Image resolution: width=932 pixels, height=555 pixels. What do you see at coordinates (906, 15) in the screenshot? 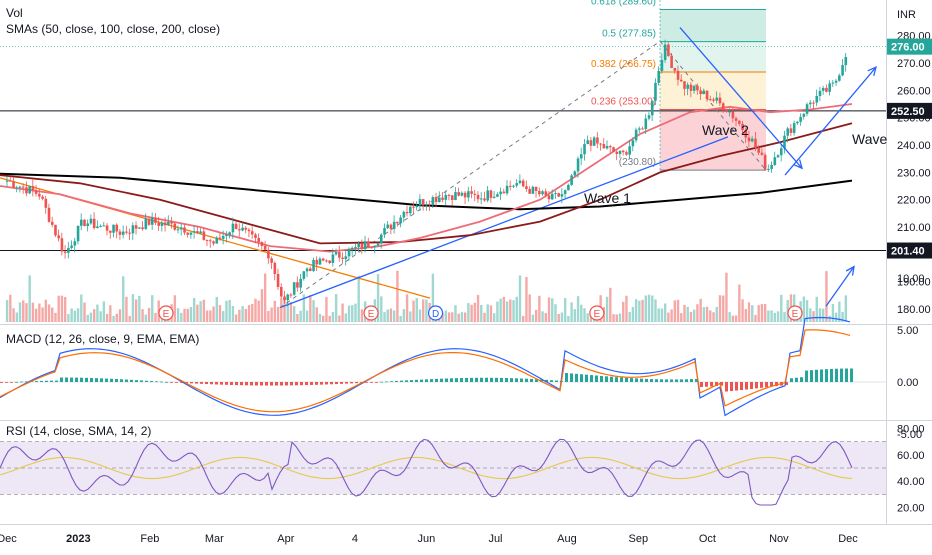
I see `currency-label: INR` at bounding box center [906, 15].